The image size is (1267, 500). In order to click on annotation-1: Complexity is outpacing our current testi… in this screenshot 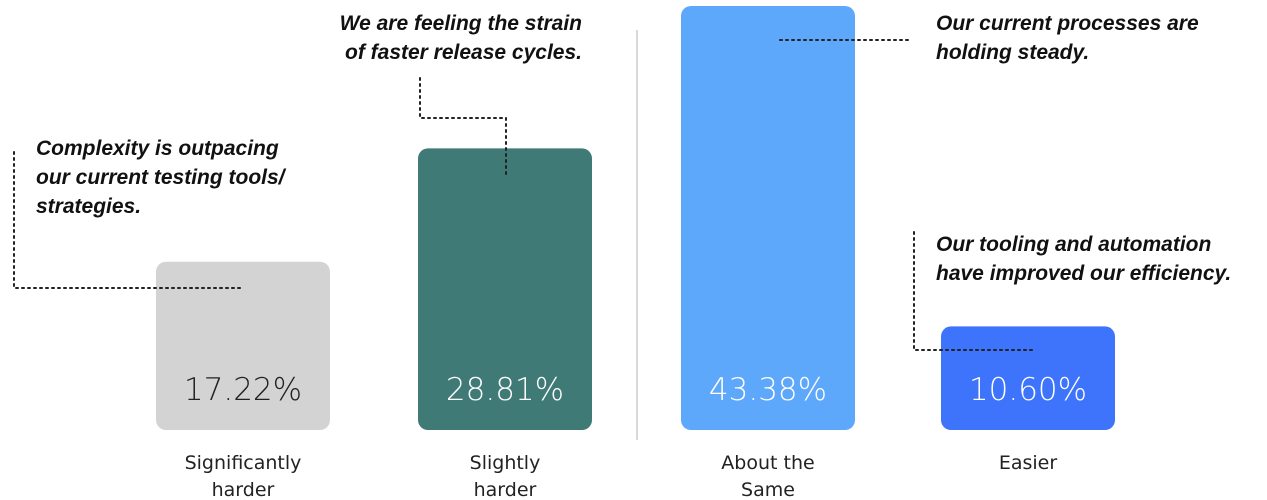, I will do `click(161, 177)`.